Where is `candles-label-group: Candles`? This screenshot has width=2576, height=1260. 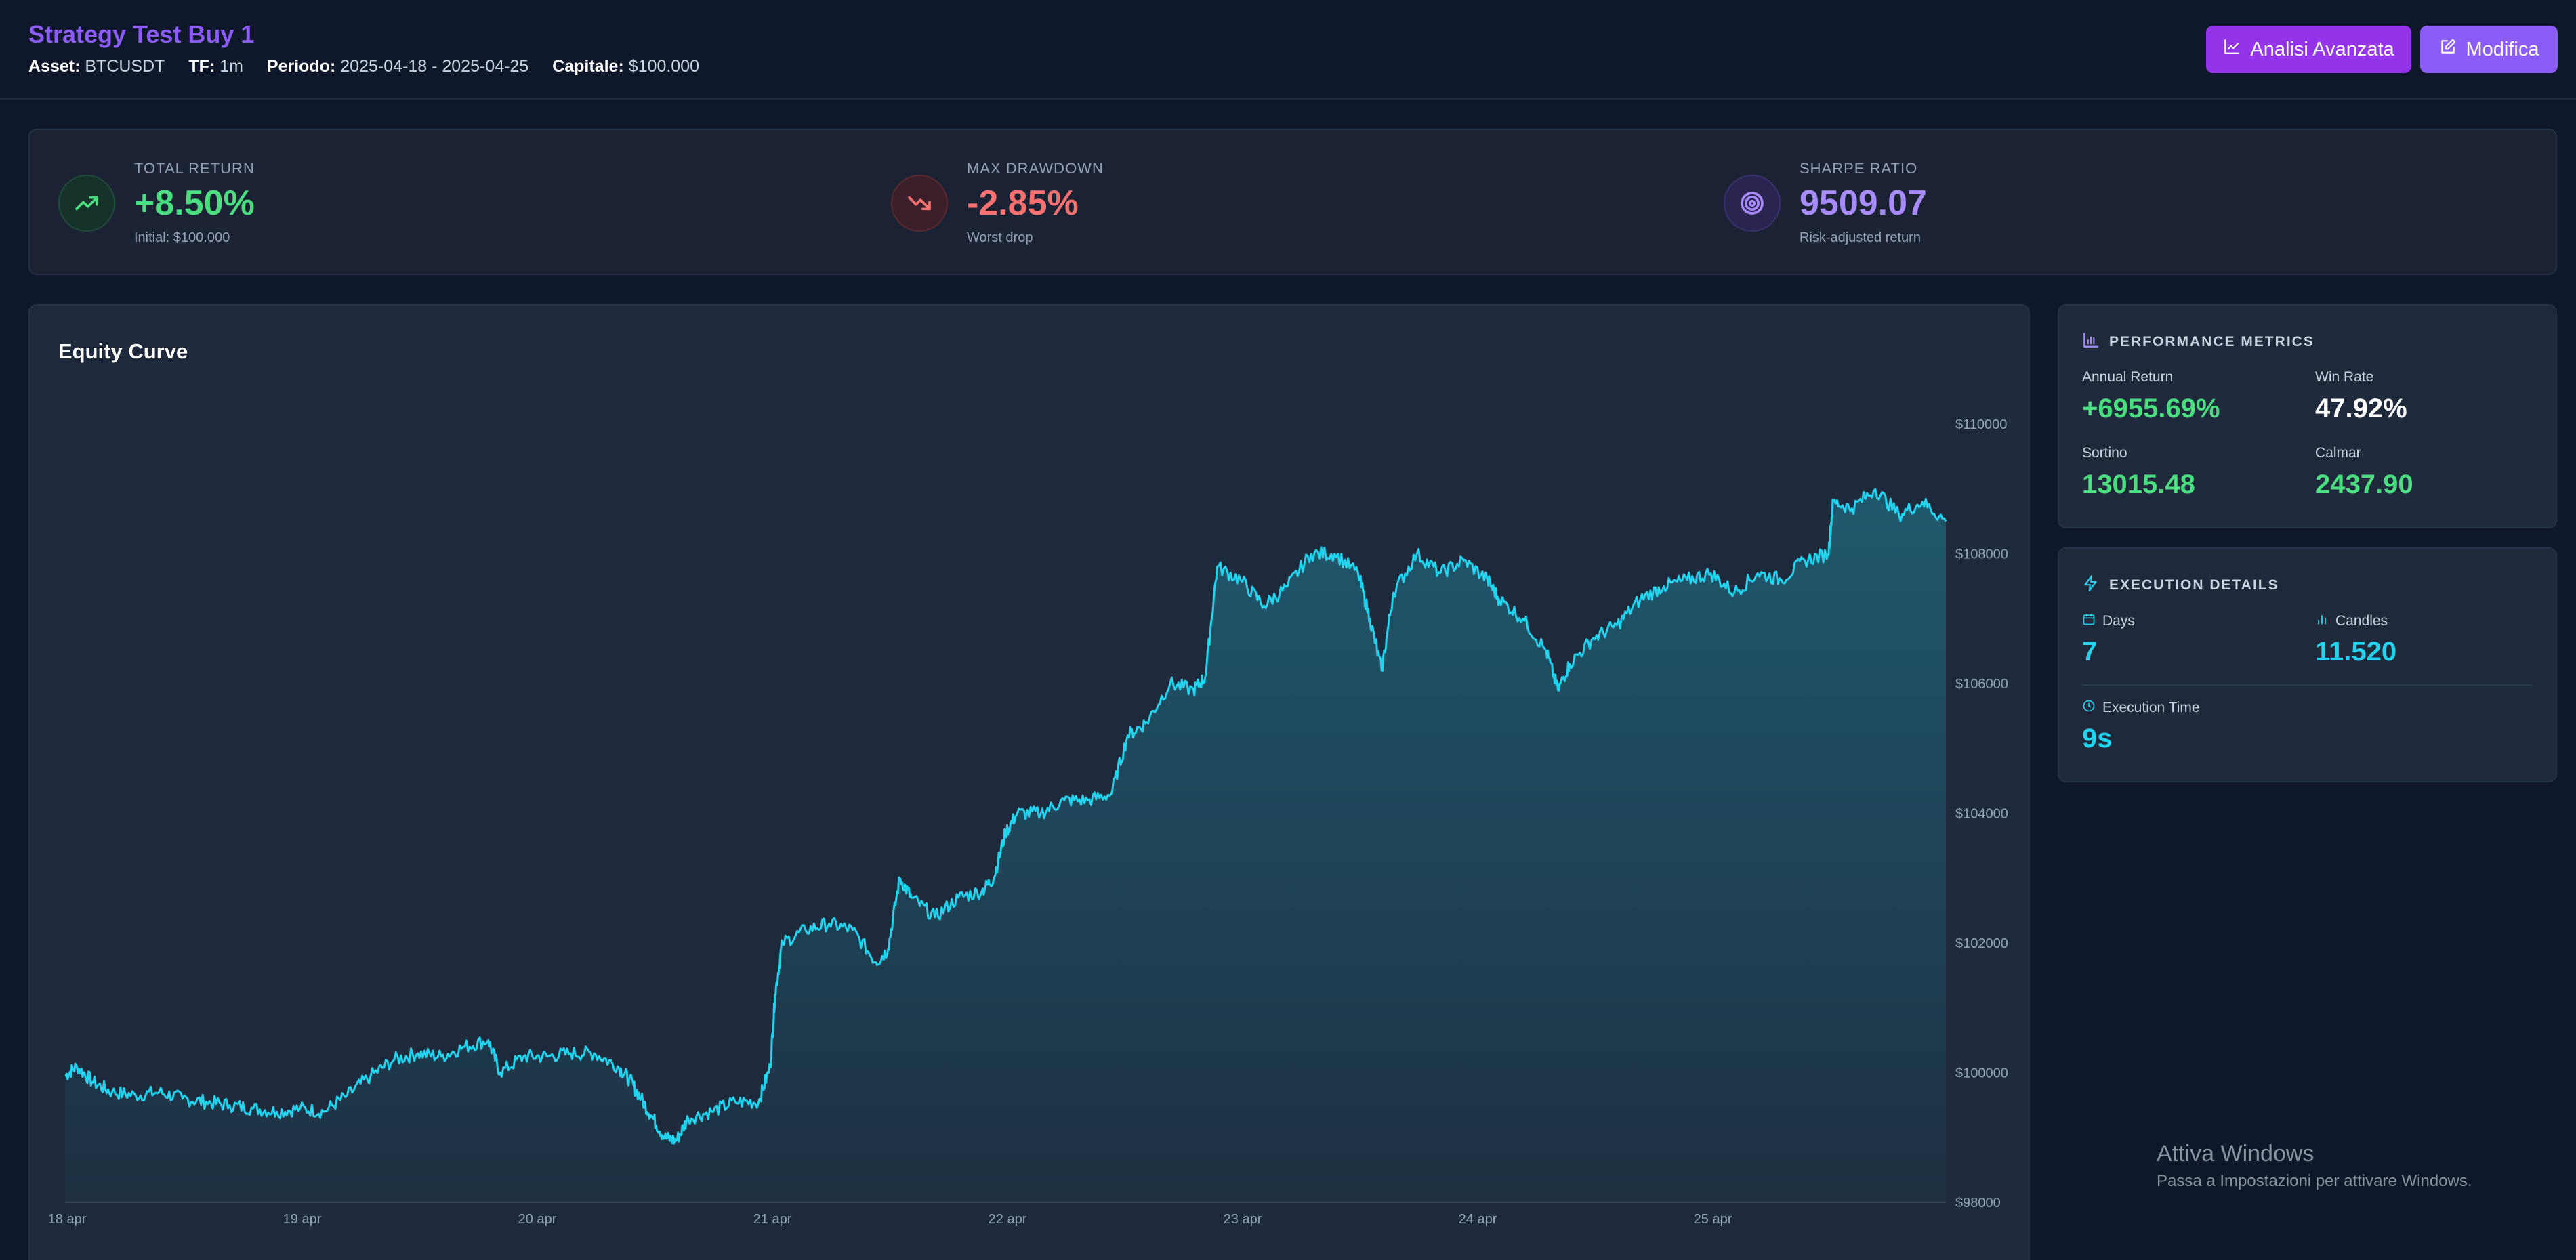
candles-label-group: Candles is located at coordinates (2351, 621).